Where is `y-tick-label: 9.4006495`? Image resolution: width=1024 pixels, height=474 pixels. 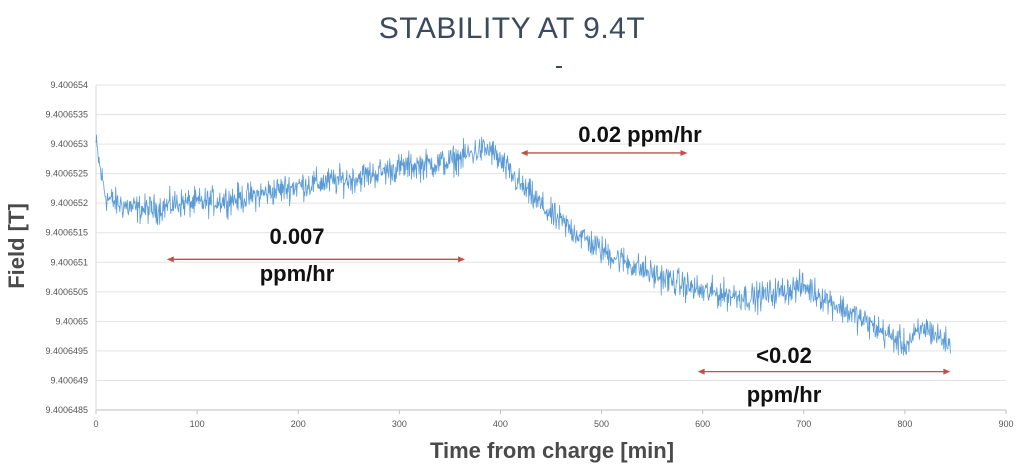 y-tick-label: 9.4006495 is located at coordinates (66, 351).